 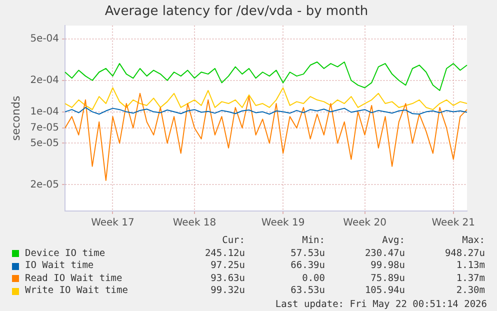 What do you see at coordinates (194, 223) in the screenshot?
I see `x-tick-label: Week 18` at bounding box center [194, 223].